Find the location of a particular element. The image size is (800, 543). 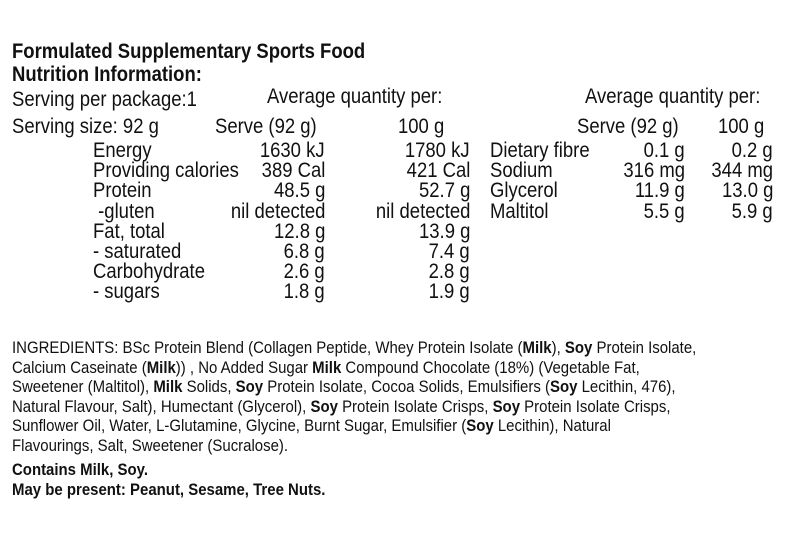

row-label: -gluten is located at coordinates (124, 211).